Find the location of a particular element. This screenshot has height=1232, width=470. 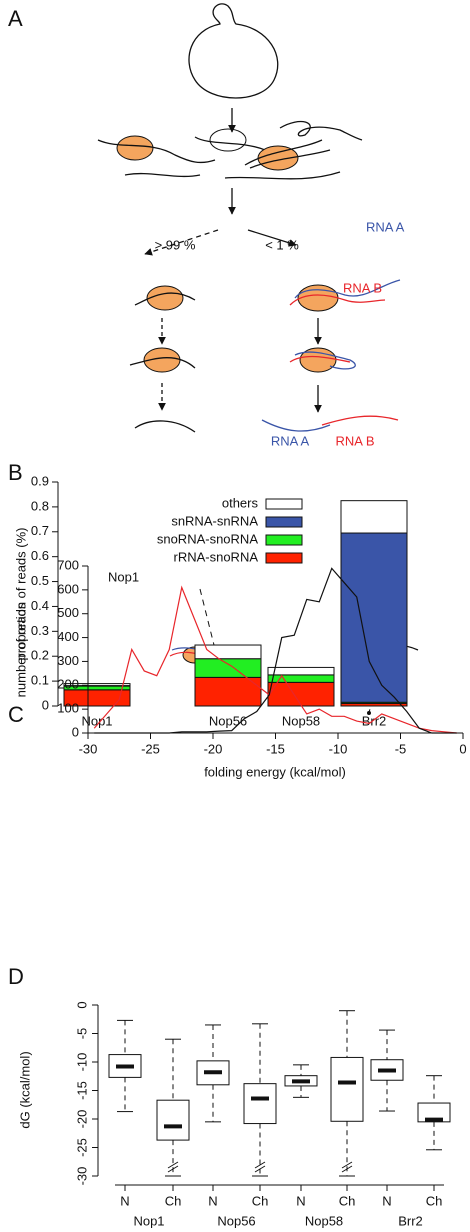

y-axis-label: number of reads is located at coordinates (20, 649).